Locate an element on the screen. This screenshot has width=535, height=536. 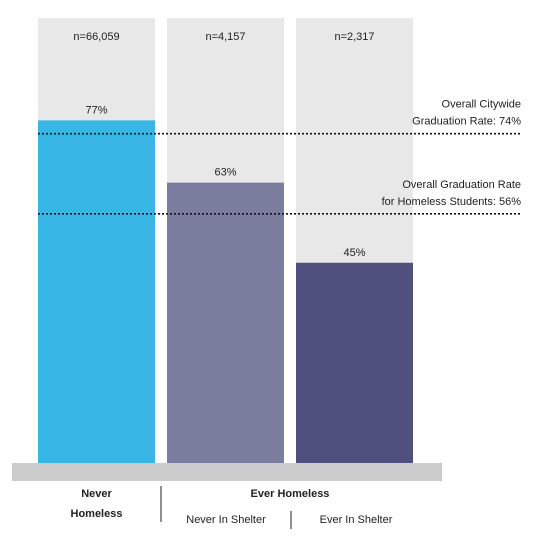
citywide-rate-label-line2: Graduation Rate: 74% is located at coordinates (466, 122).